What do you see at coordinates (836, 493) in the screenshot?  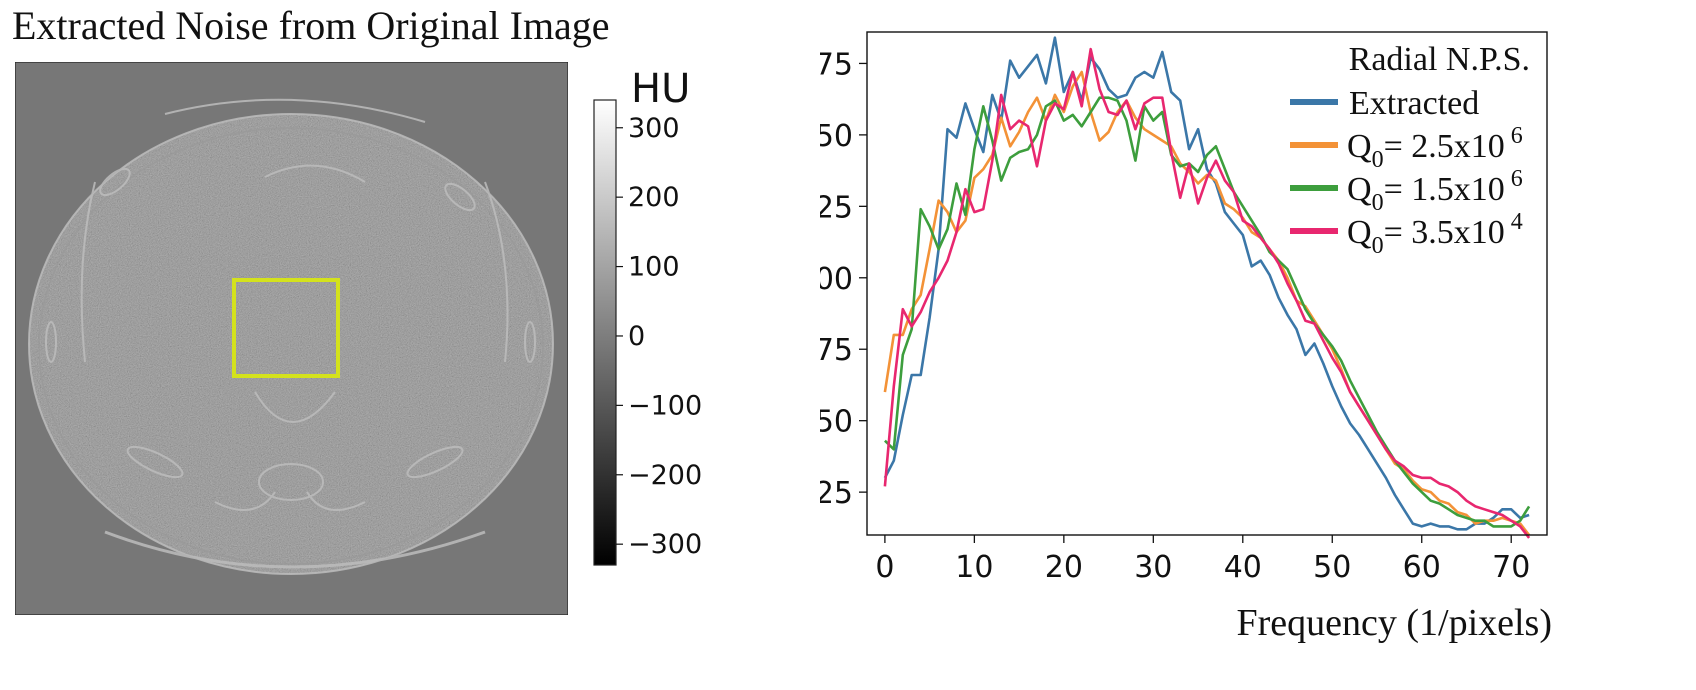 I see `y-tick-label: 0.25` at bounding box center [836, 493].